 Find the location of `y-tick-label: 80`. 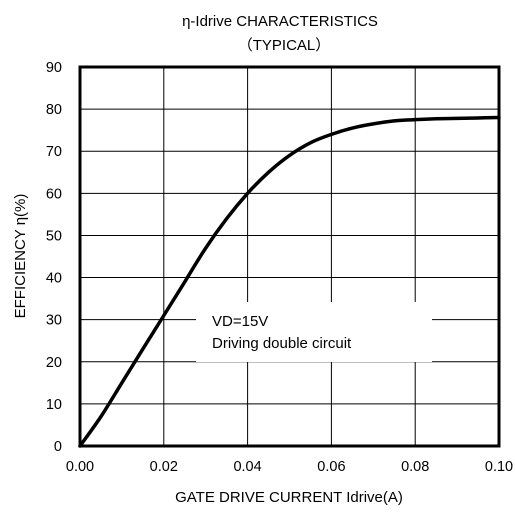

y-tick-label: 80 is located at coordinates (54, 110).